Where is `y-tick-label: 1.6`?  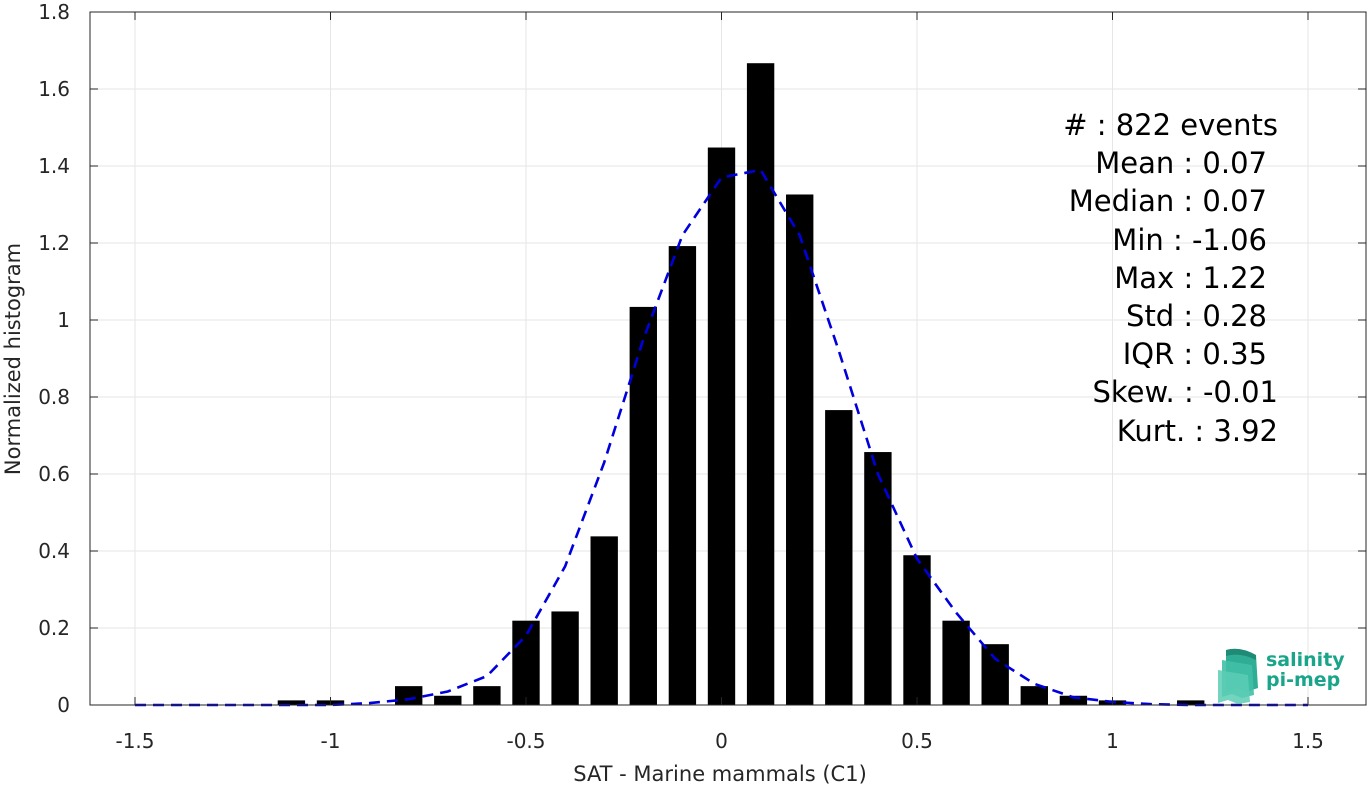
y-tick-label: 1.6 is located at coordinates (54, 89).